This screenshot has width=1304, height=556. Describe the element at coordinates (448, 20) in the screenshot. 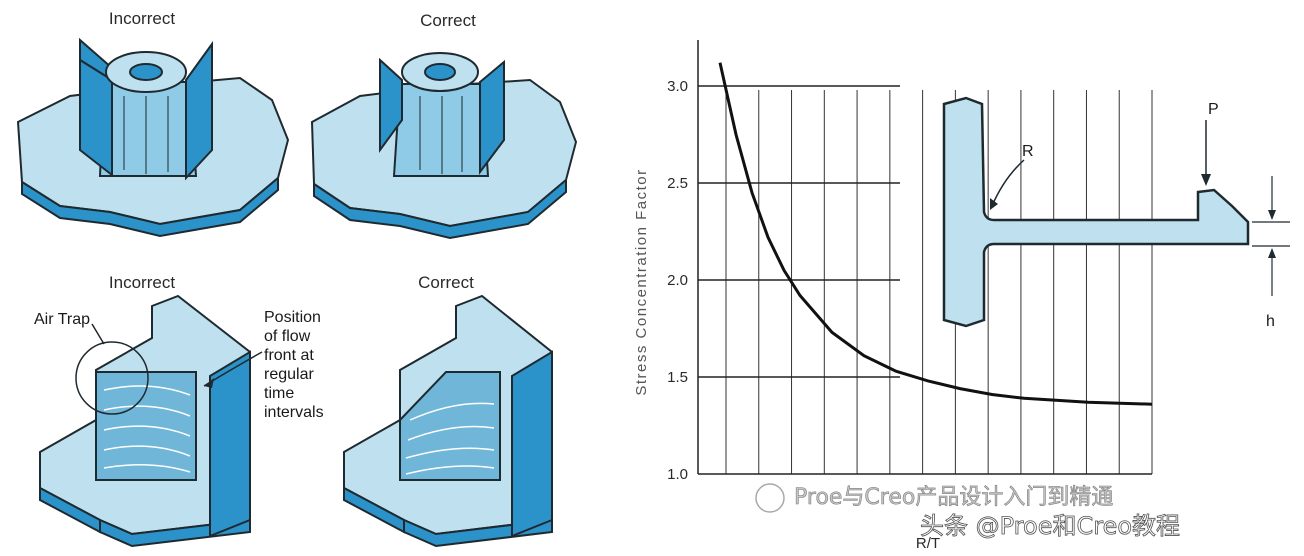

I see `title-boss-correct: Correct` at that location.